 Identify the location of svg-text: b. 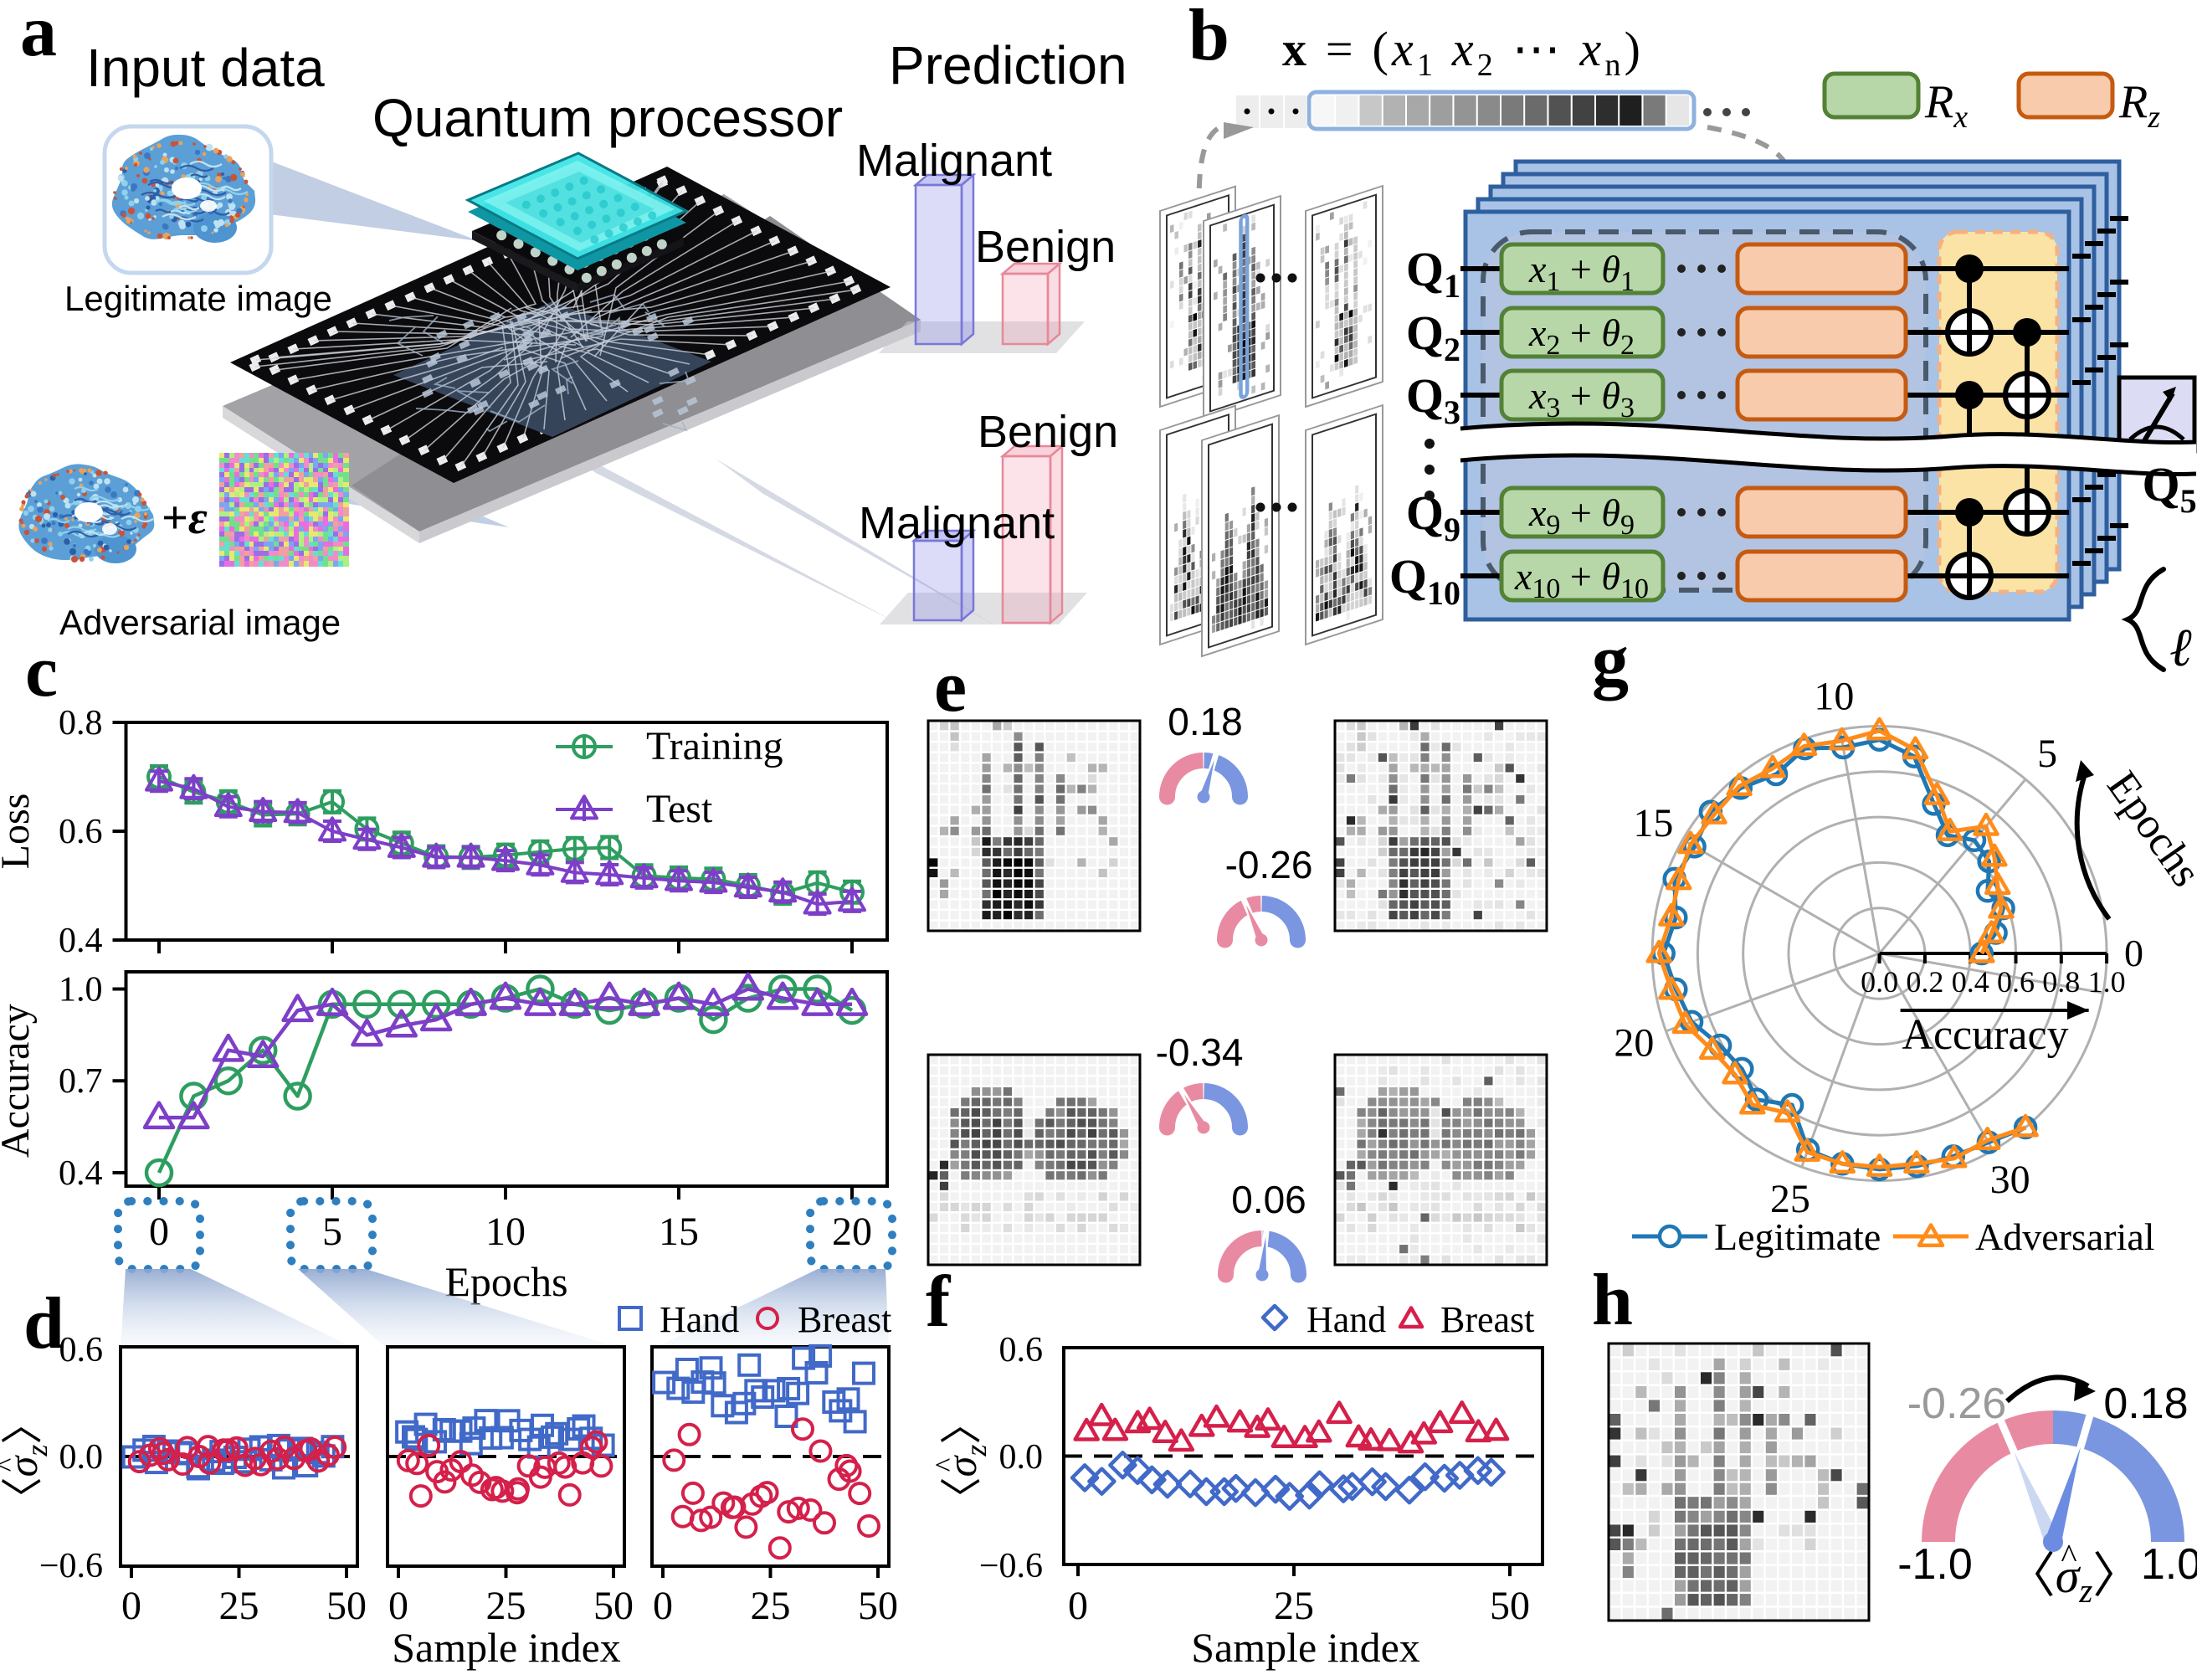
(1208, 38).